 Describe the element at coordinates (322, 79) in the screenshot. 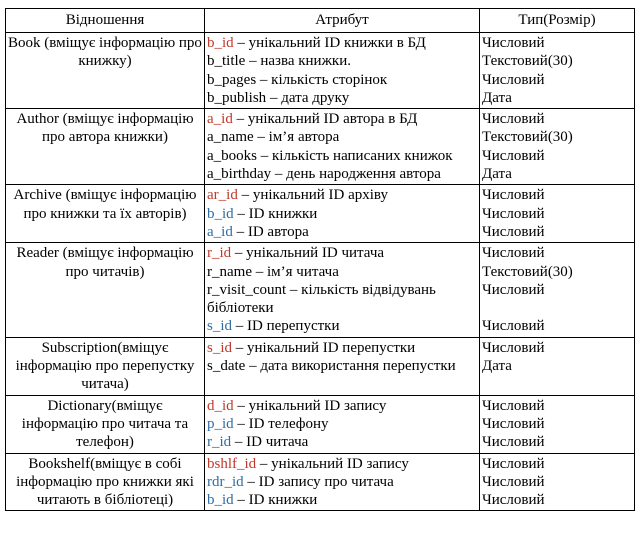

I see `attribute-description: – кількість сторінок` at that location.